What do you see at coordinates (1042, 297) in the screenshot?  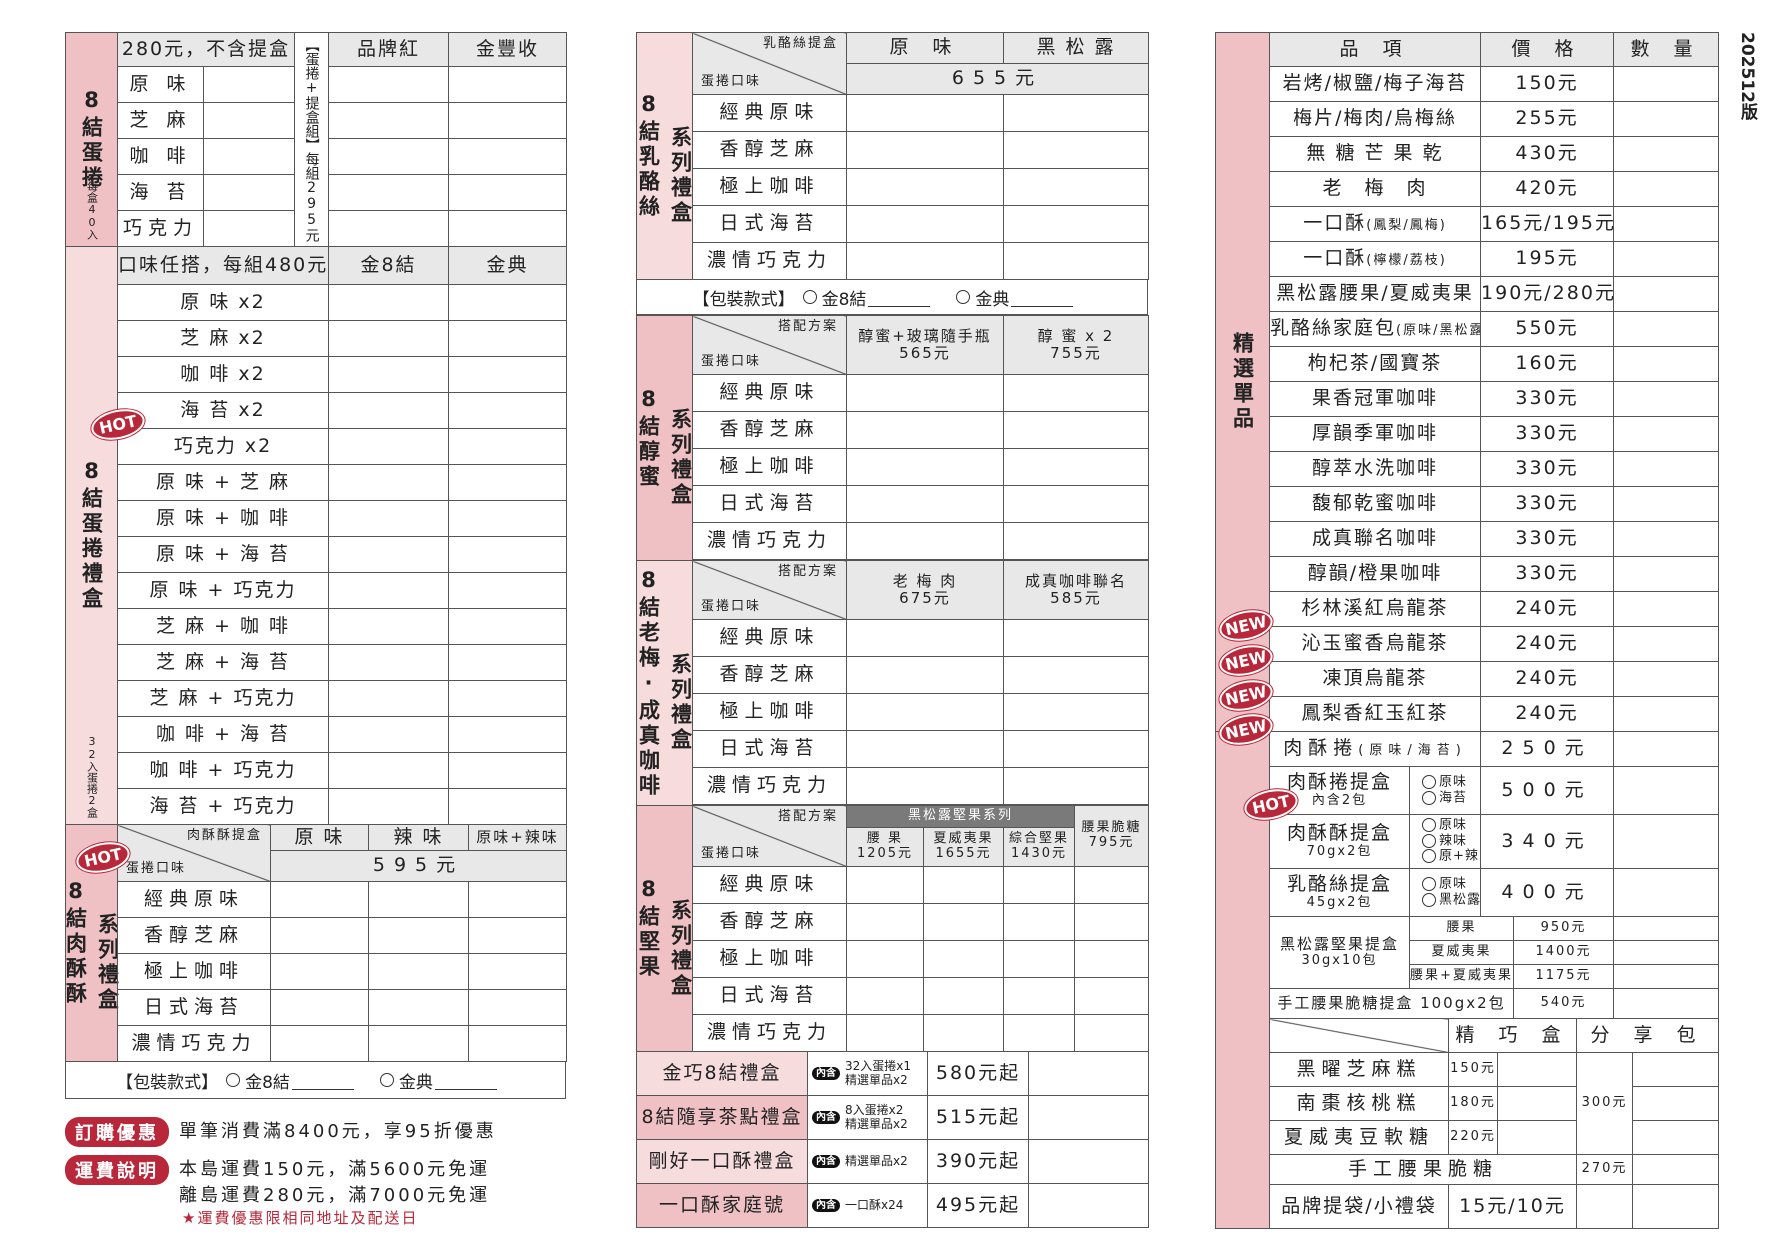 I see `quantity-blank` at bounding box center [1042, 297].